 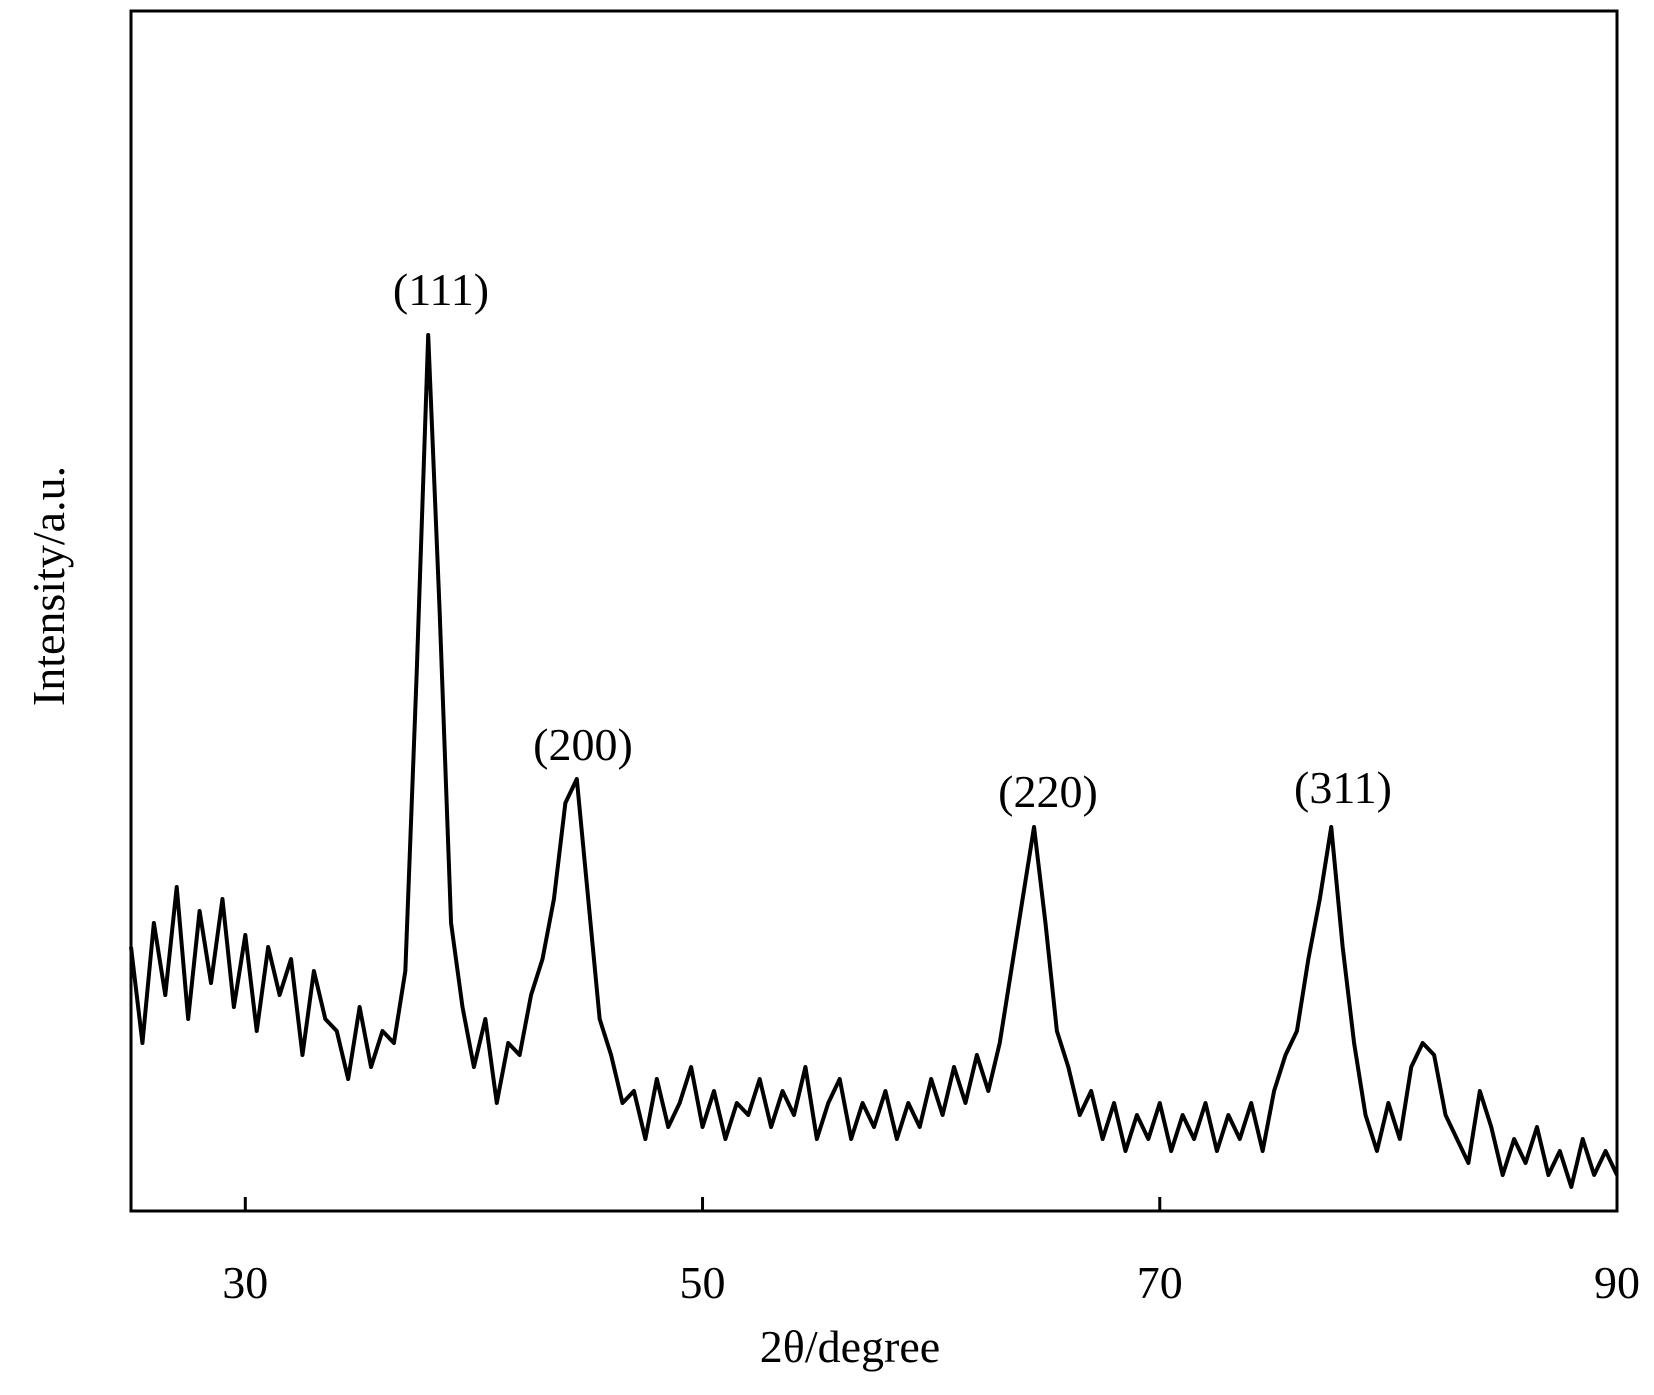 What do you see at coordinates (583, 744) in the screenshot?
I see `peak-label: (200)` at bounding box center [583, 744].